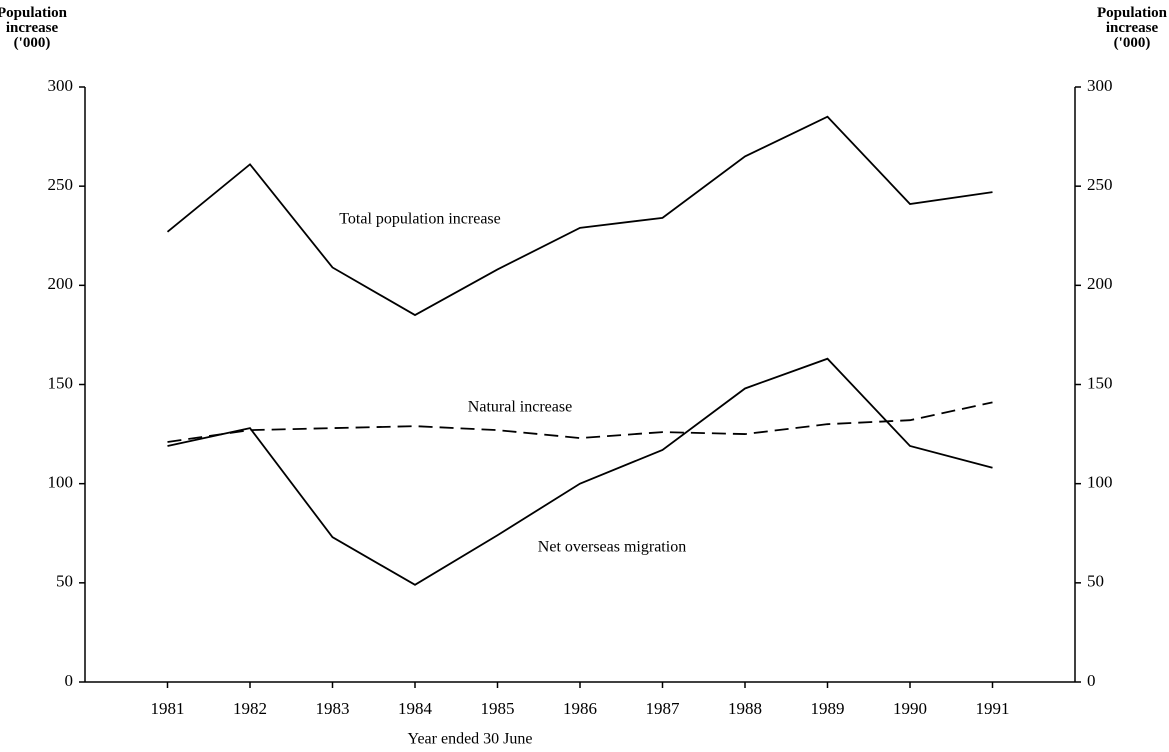  What do you see at coordinates (745, 708) in the screenshot?
I see `x-tick-label: 1988` at bounding box center [745, 708].